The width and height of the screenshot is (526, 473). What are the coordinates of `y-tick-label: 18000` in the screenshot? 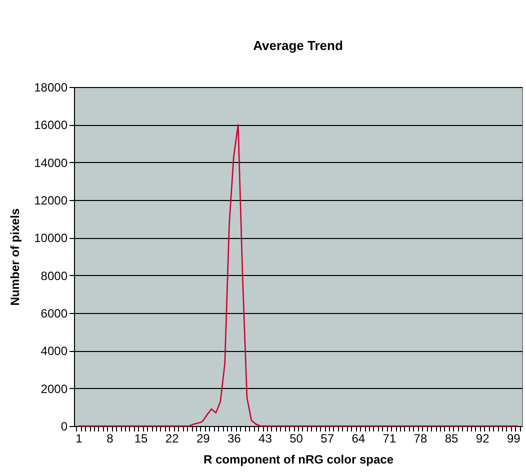 It's located at (51, 87).